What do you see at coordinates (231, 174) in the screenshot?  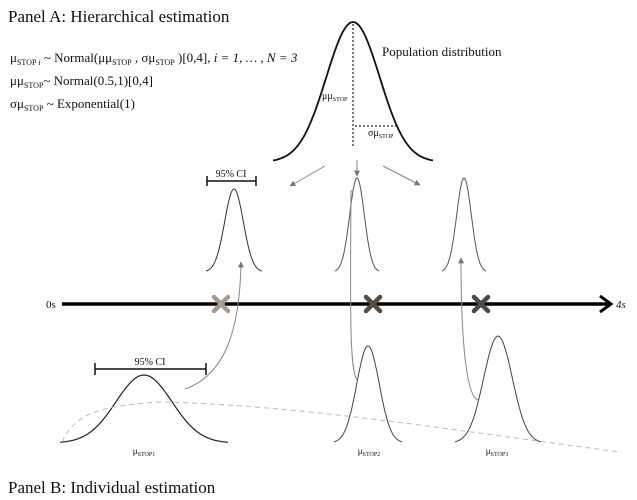 I see `upper-ci-label: 95% CI` at bounding box center [231, 174].